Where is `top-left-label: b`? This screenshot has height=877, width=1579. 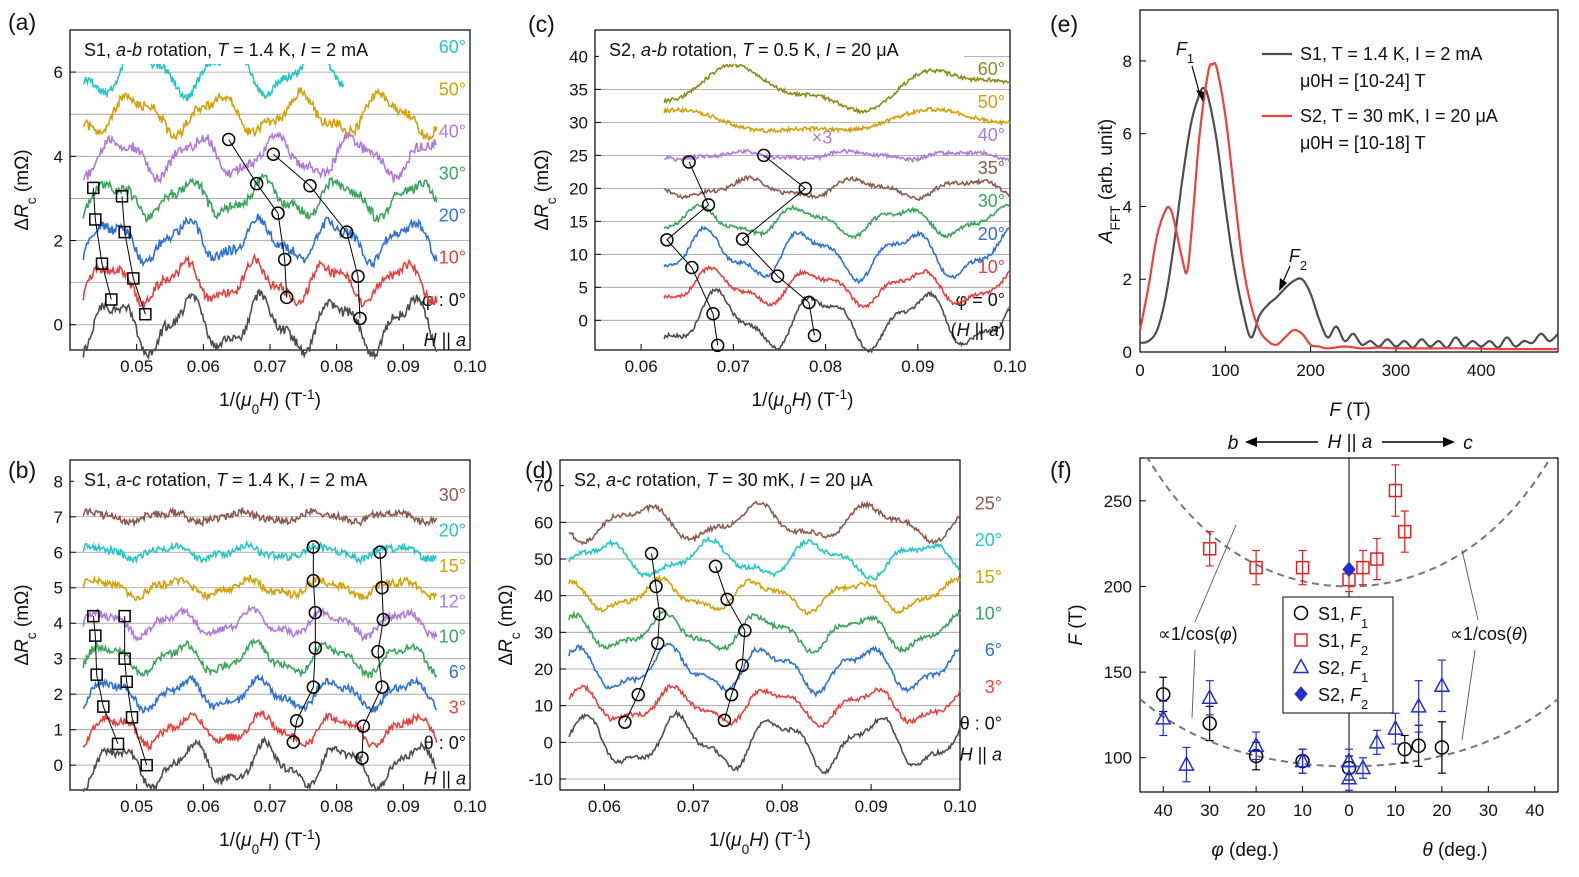 top-left-label: b is located at coordinates (1233, 443).